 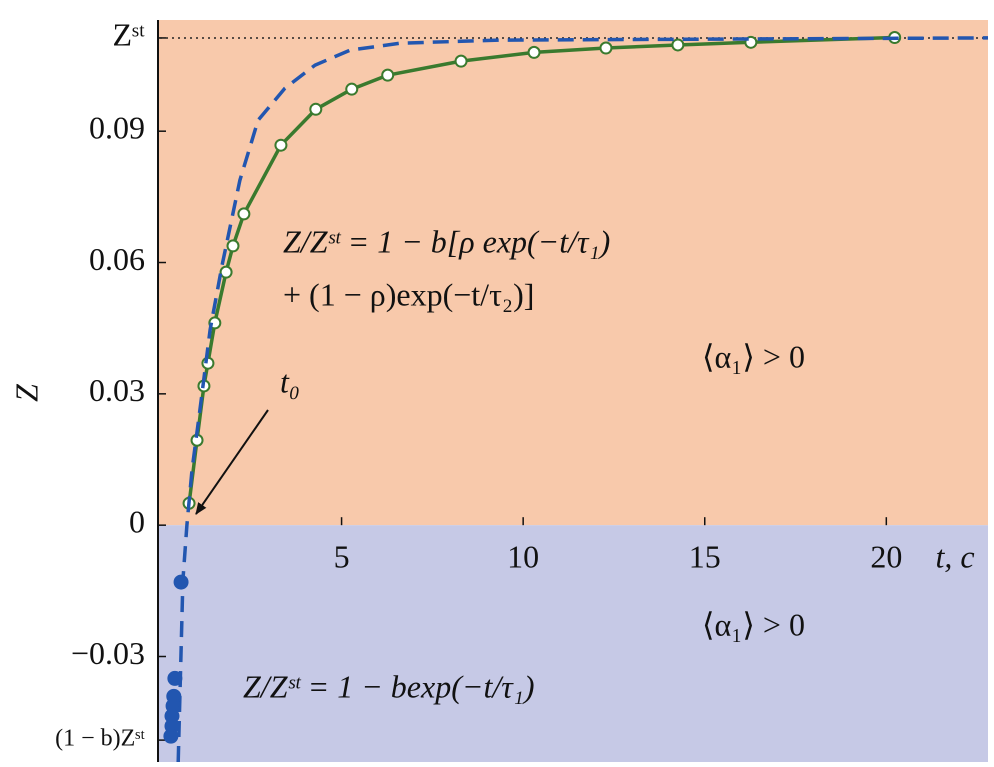 I want to click on annotation: Z/Zˢᵗ = 1 − bexp(−t/τ₁), so click(x=388, y=686).